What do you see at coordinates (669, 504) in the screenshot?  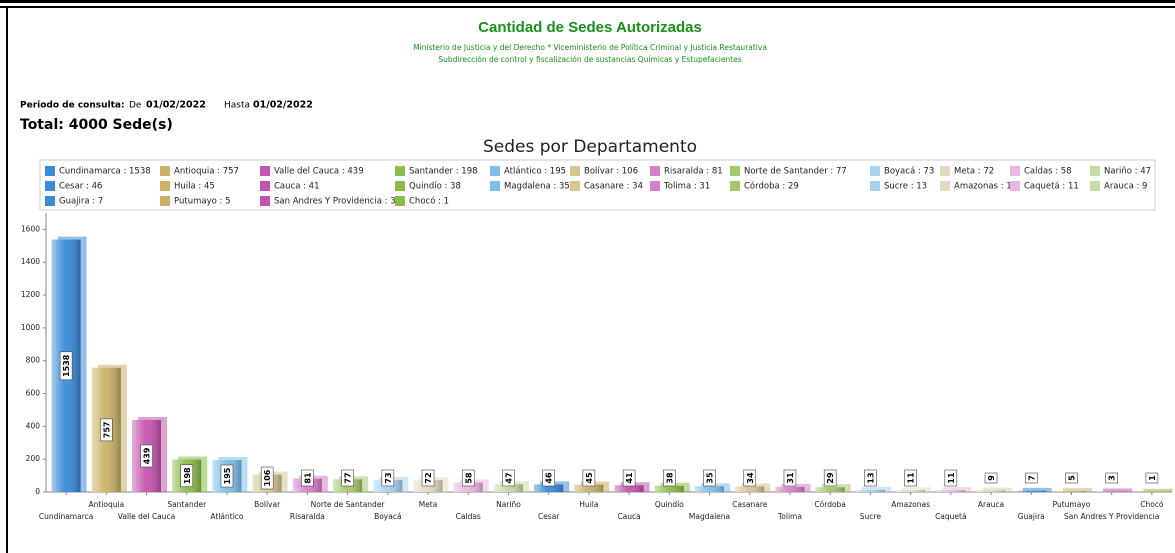 I see `x-tick-label: Quindío` at bounding box center [669, 504].